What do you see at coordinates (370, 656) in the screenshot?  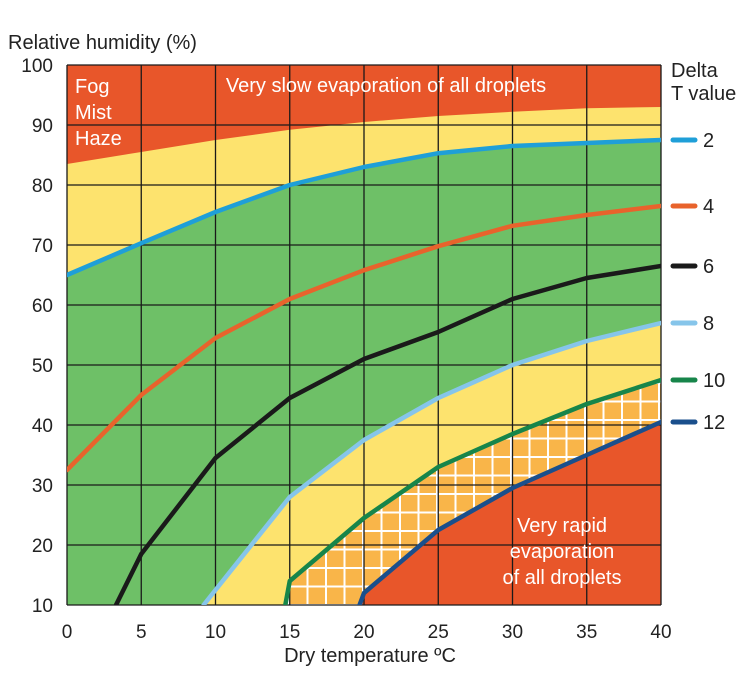 I see `x-axis-title: Dry temperature ºC` at bounding box center [370, 656].